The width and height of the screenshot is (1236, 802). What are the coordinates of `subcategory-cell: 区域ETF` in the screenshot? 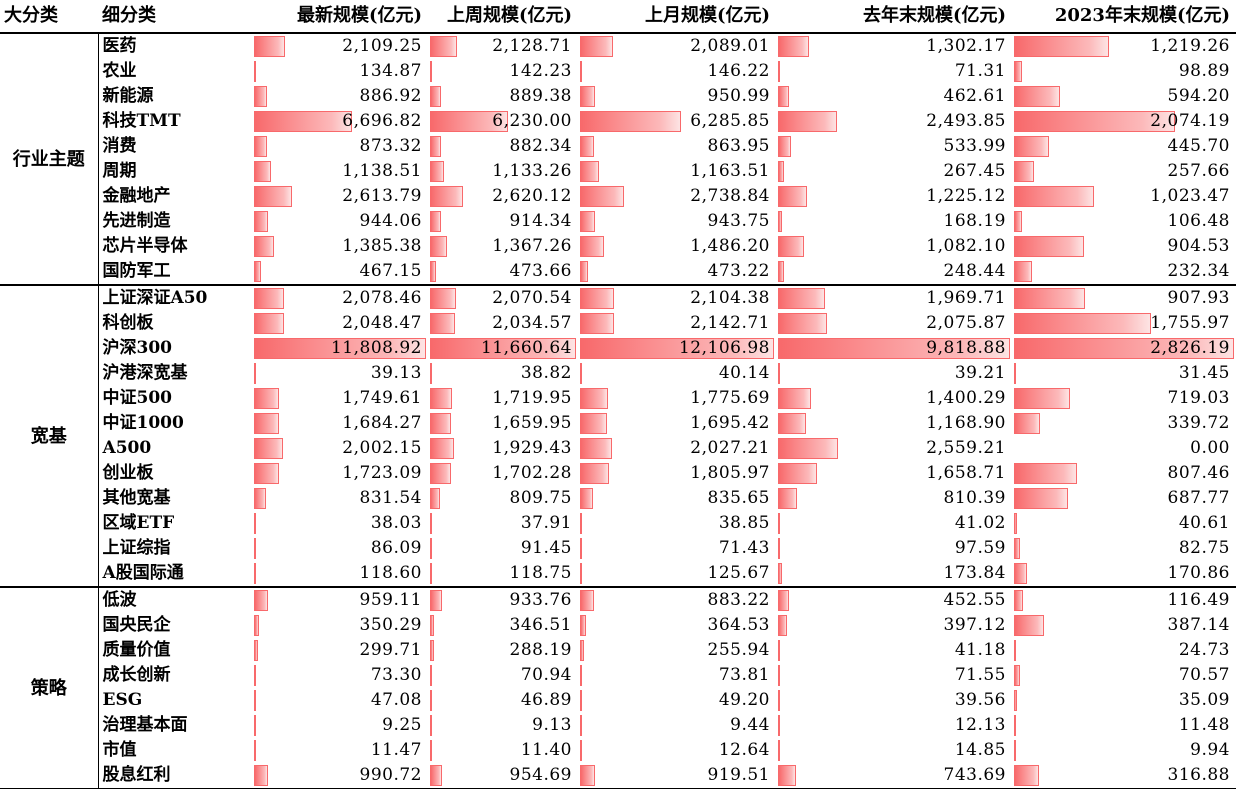 It's located at (138, 523).